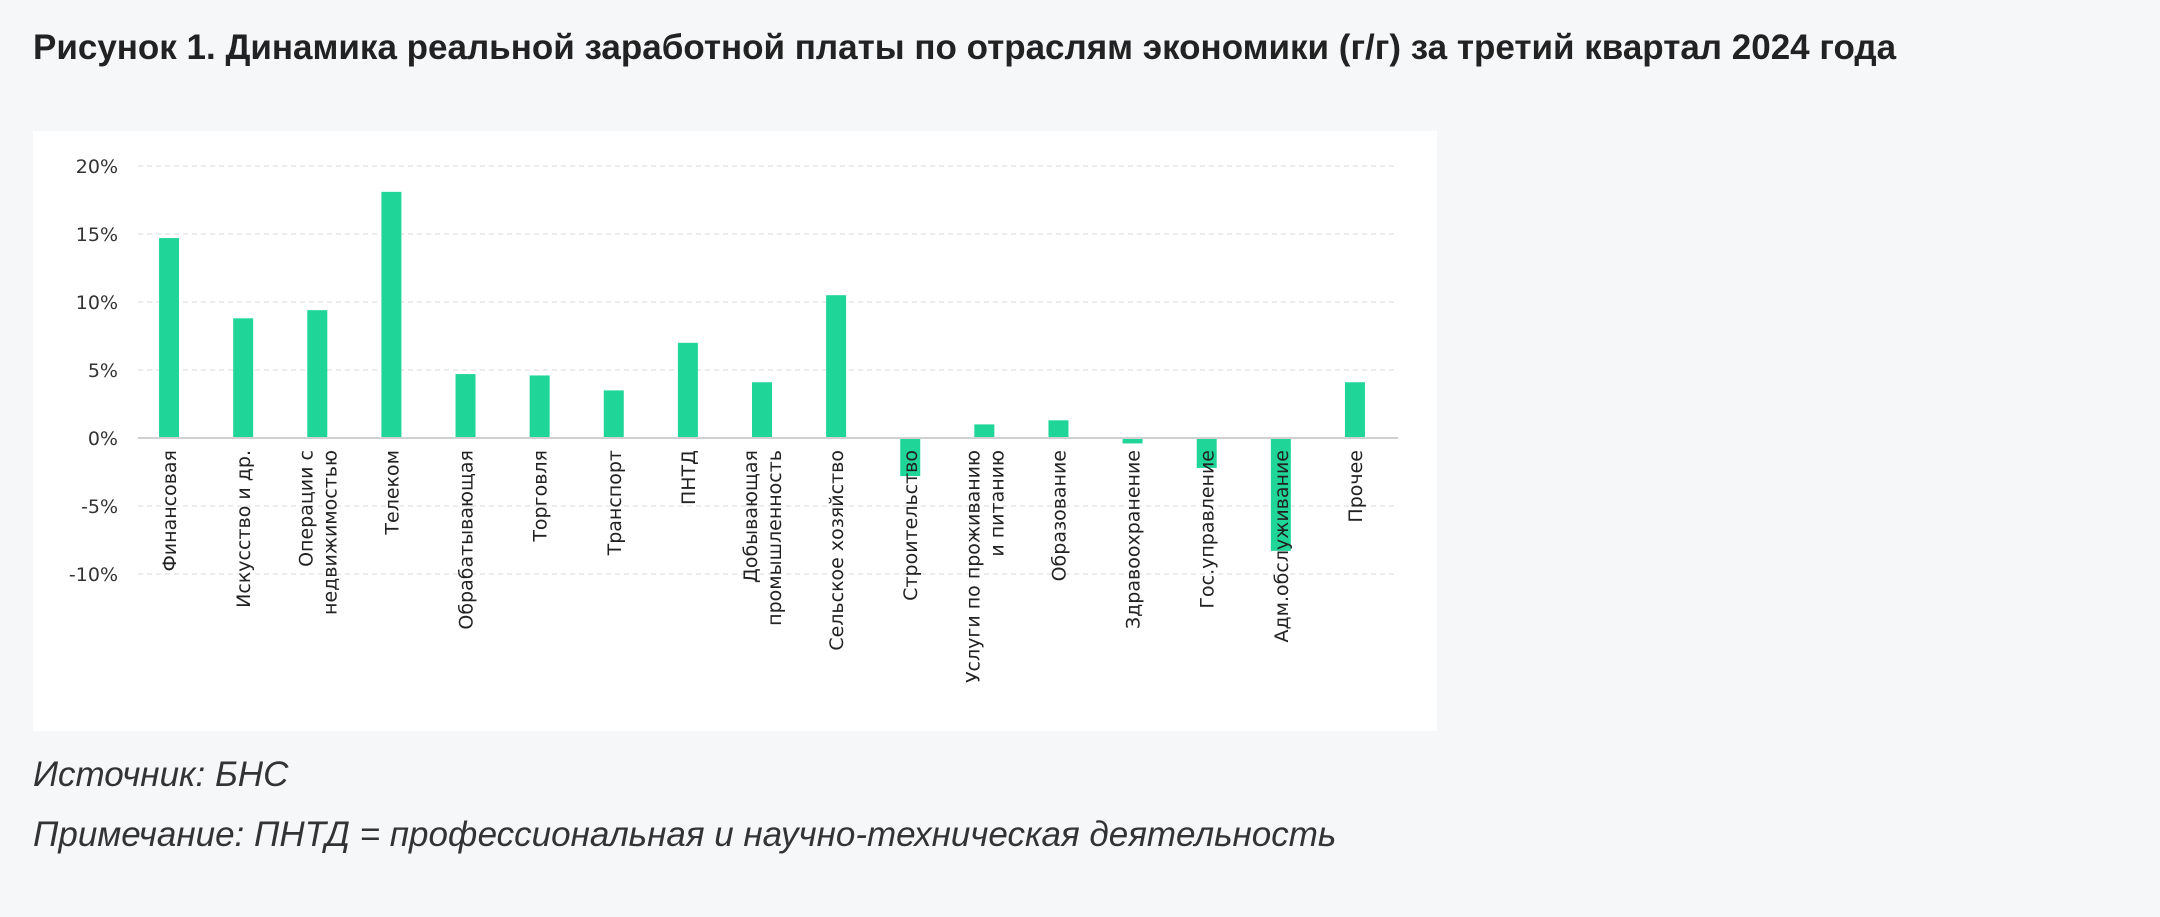  I want to click on category-label: Обрабатывающая, so click(467, 540).